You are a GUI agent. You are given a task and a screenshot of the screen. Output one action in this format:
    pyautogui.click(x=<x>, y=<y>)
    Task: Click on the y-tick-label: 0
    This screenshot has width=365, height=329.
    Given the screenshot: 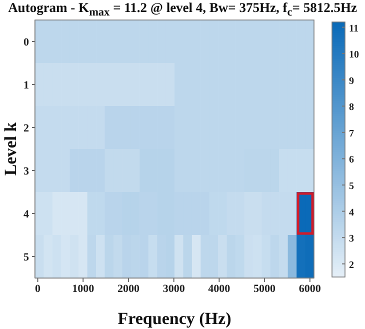 What is the action you would take?
    pyautogui.click(x=27, y=42)
    